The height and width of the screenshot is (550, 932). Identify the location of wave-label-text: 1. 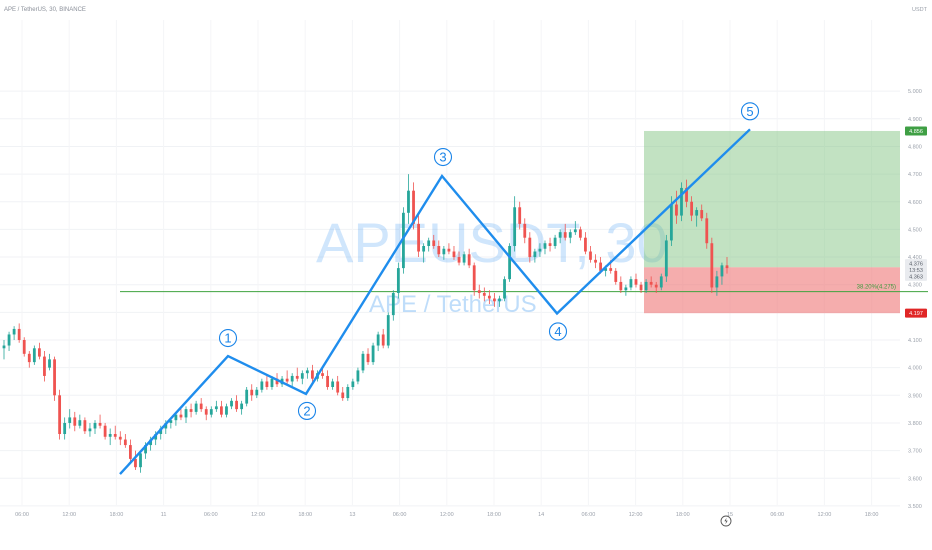
(227, 338).